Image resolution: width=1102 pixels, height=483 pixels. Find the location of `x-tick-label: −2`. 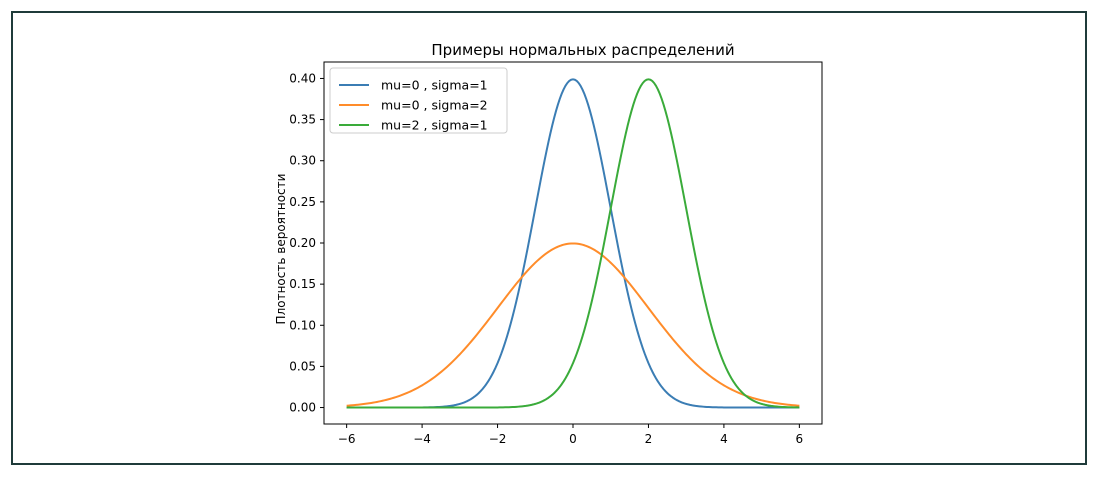

x-tick-label: −2 is located at coordinates (498, 439).